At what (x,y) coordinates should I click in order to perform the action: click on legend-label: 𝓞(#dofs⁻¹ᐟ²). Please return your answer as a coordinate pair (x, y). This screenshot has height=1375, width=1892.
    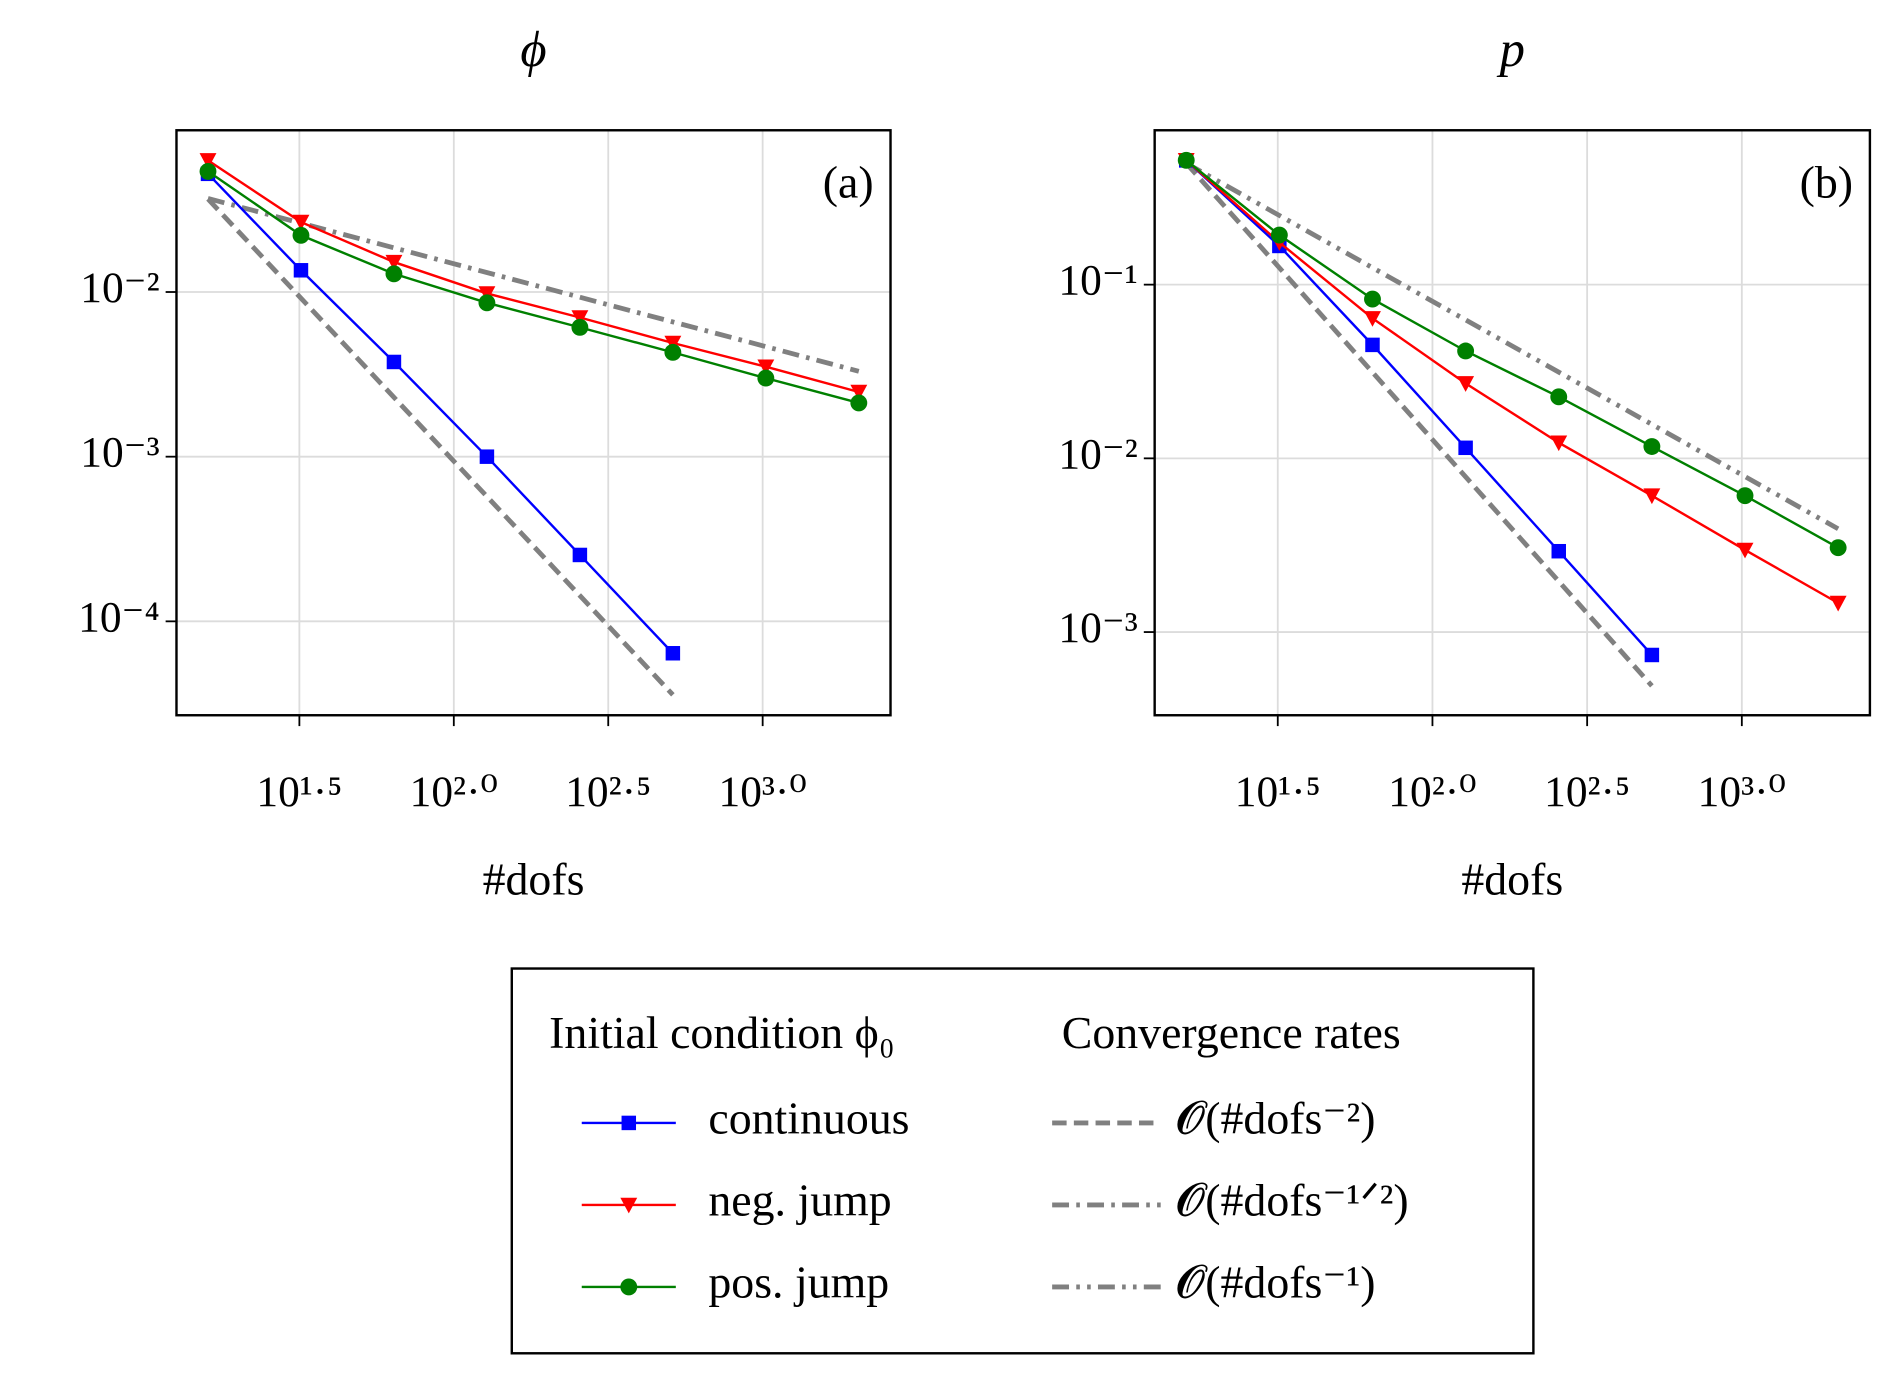
    Looking at the image, I should click on (1292, 1199).